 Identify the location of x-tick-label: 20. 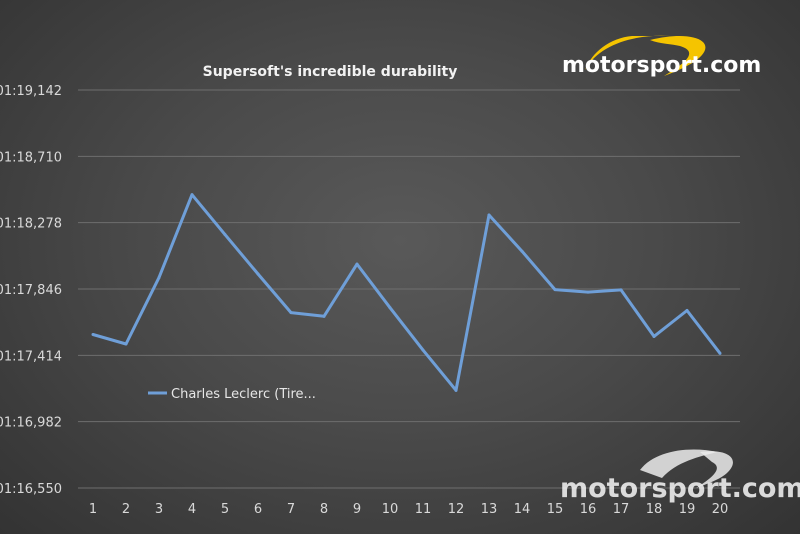
(720, 509).